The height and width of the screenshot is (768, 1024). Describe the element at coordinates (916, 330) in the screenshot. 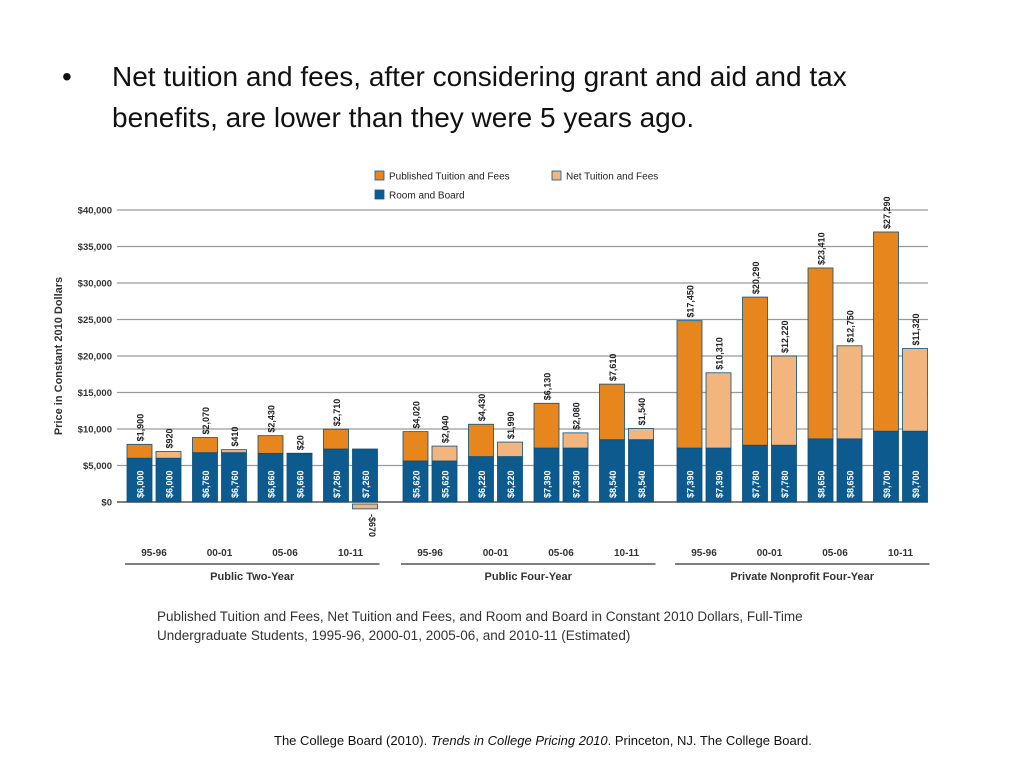

I see `data-label-net-tuition: $11,320` at that location.